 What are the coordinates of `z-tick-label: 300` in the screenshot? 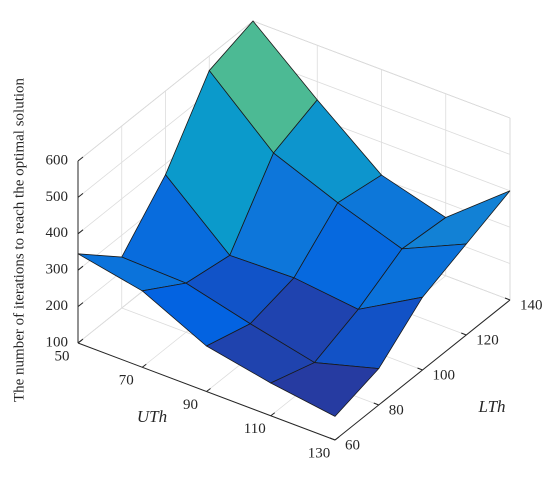 It's located at (57, 270).